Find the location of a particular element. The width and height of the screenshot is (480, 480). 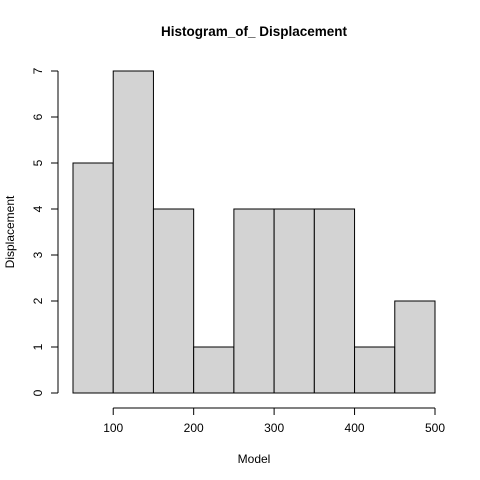

y-tick-label-5: 5 is located at coordinates (38, 162).